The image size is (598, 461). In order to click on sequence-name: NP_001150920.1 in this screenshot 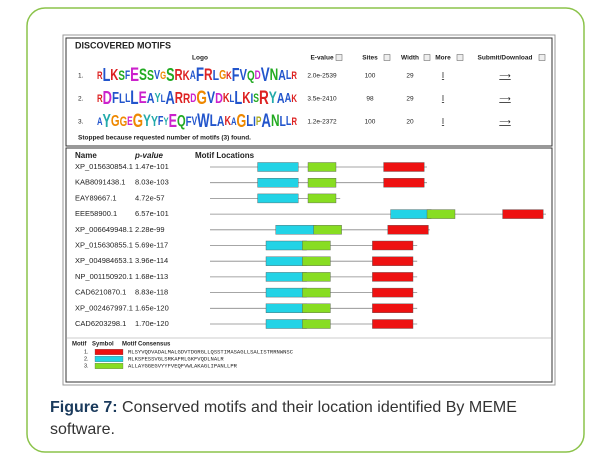, I will do `click(104, 276)`.